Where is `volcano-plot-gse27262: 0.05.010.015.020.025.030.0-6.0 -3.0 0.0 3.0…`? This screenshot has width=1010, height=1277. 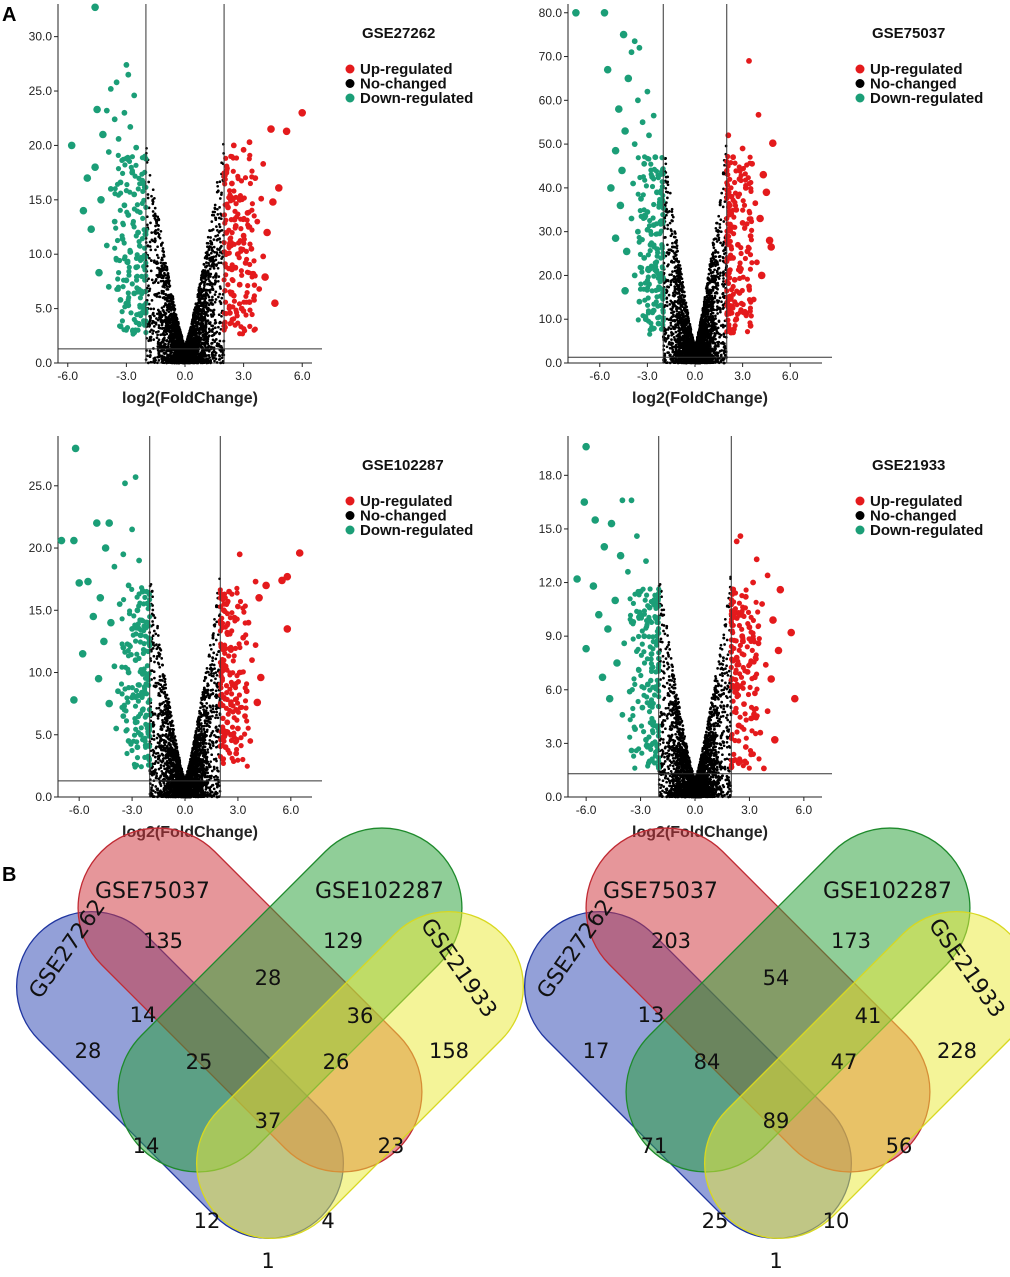 volcano-plot-gse27262: 0.05.010.015.020.025.030.0-6.0 -3.0 0.0 3.0… is located at coordinates (251, 205).